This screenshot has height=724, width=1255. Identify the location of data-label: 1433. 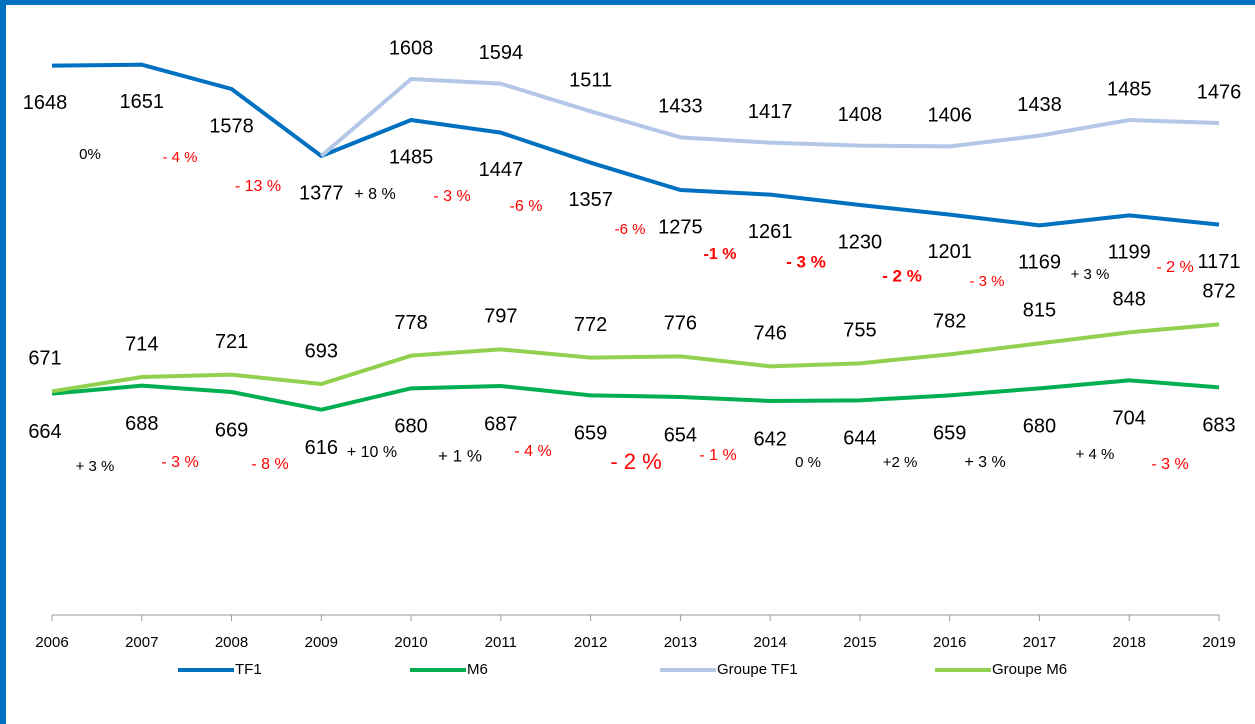
(680, 107).